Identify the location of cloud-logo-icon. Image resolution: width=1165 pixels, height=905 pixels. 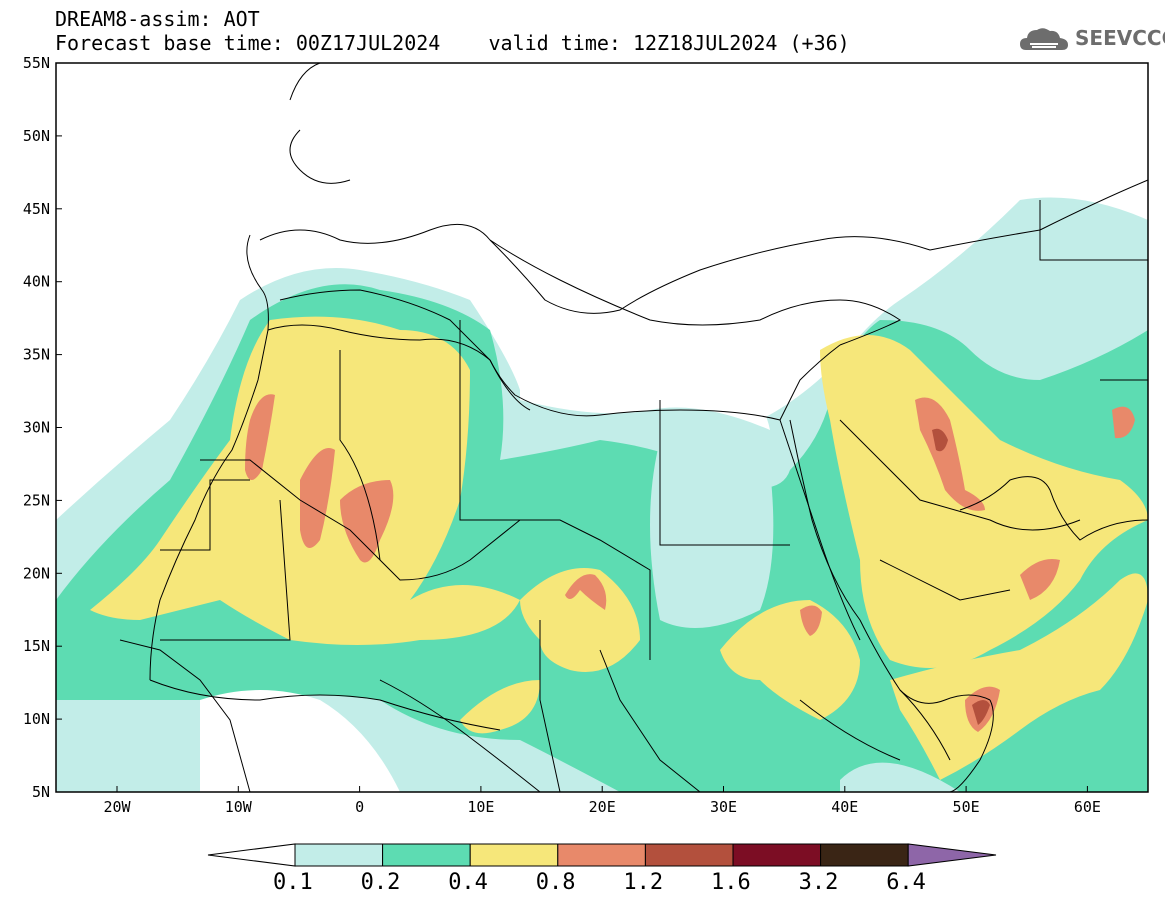
(1044, 39).